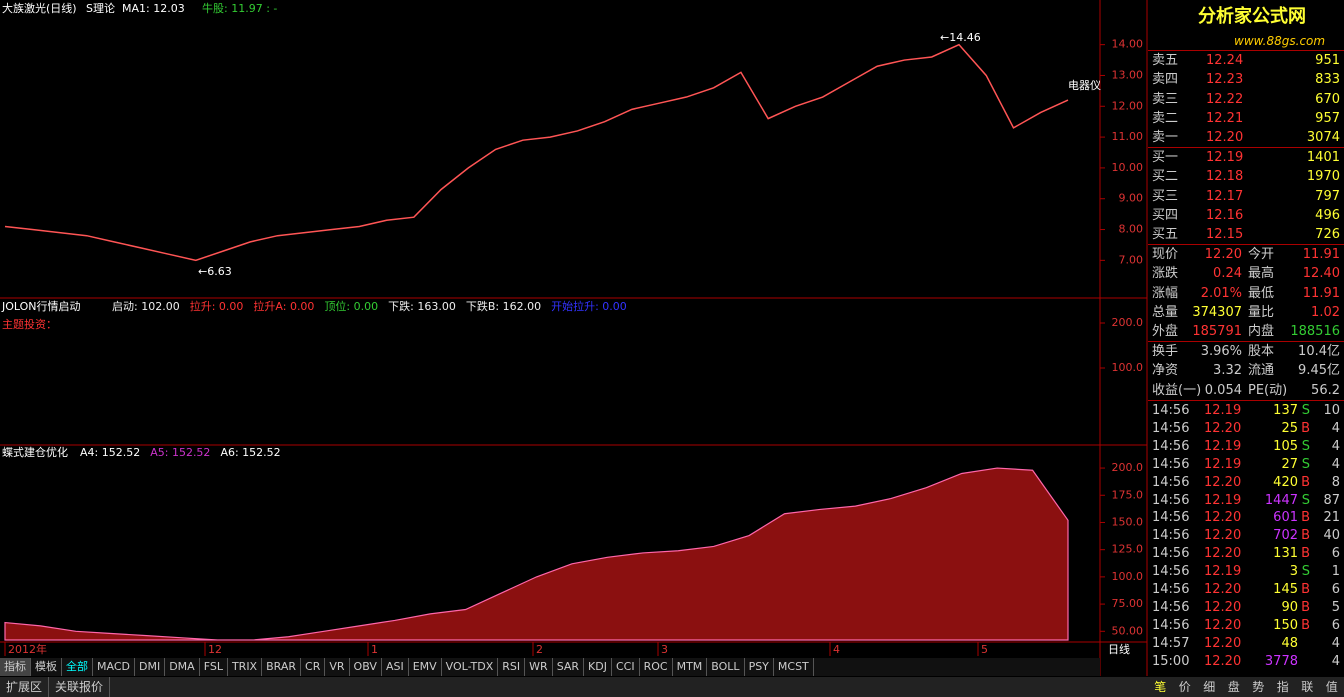 The image size is (1344, 697). I want to click on finance-label: 股本, so click(1261, 351).